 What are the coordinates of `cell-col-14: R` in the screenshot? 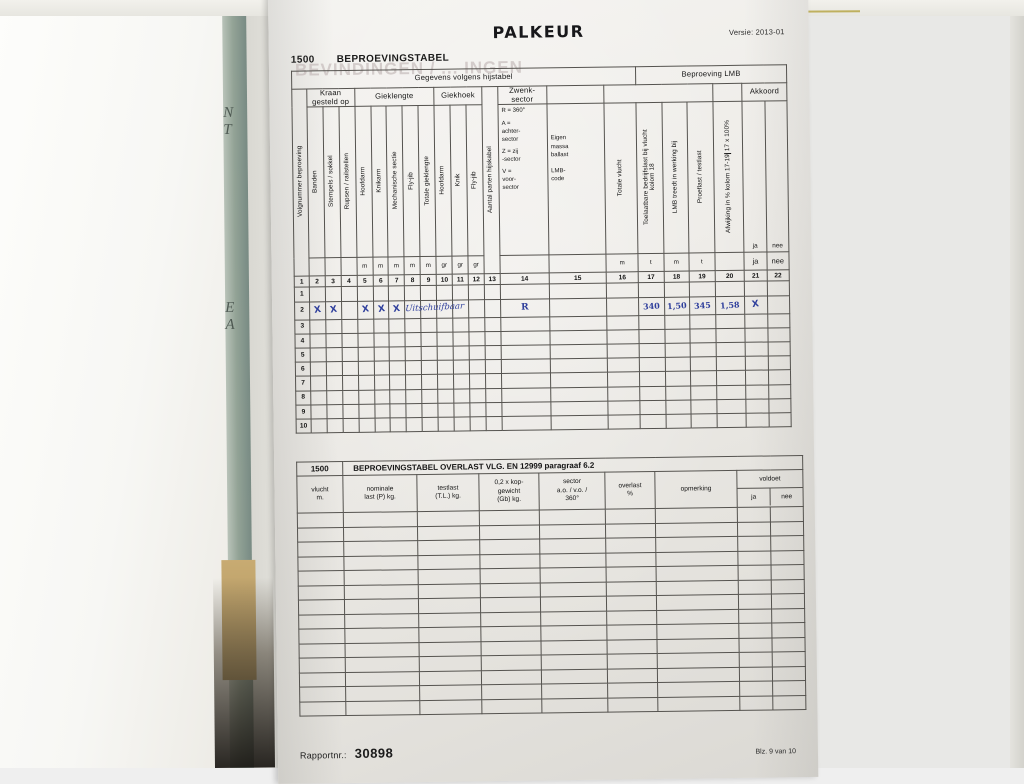 It's located at (525, 308).